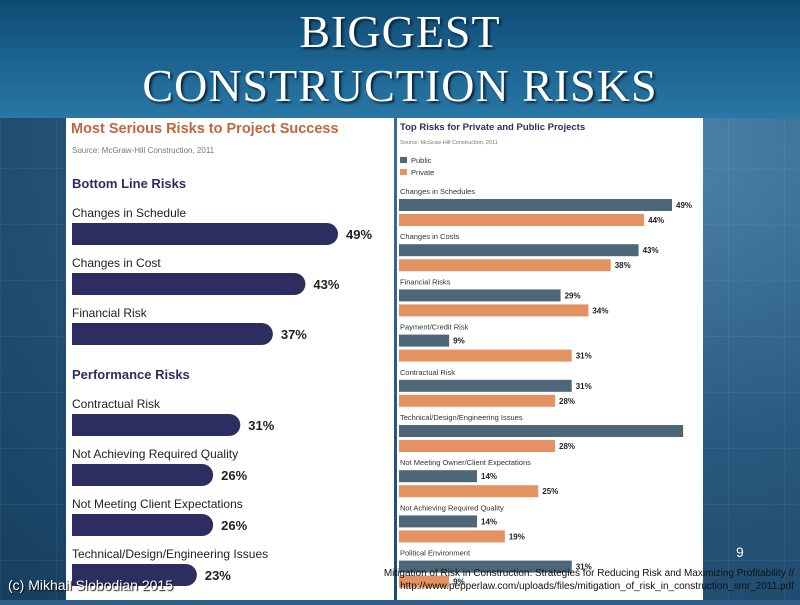 The height and width of the screenshot is (605, 800). Describe the element at coordinates (425, 281) in the screenshot. I see `right-category-label: Financial Risks` at that location.